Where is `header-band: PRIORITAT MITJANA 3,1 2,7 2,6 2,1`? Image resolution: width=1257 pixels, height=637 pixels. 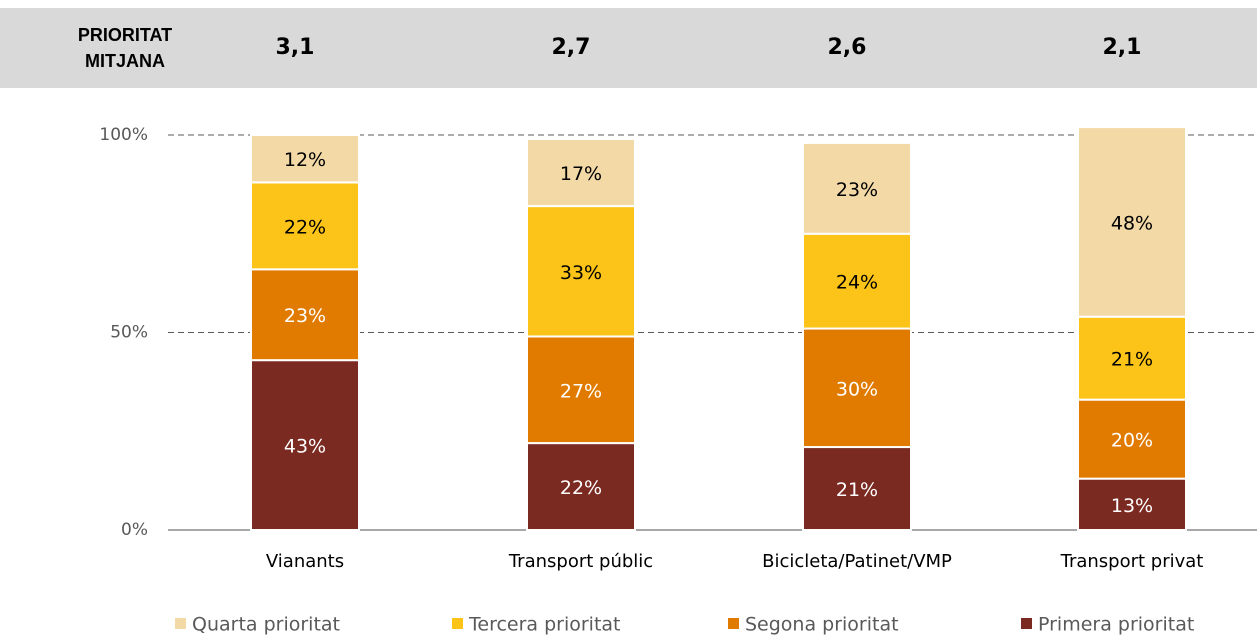 header-band: PRIORITAT MITJANA 3,1 2,7 2,6 2,1 is located at coordinates (628, 48).